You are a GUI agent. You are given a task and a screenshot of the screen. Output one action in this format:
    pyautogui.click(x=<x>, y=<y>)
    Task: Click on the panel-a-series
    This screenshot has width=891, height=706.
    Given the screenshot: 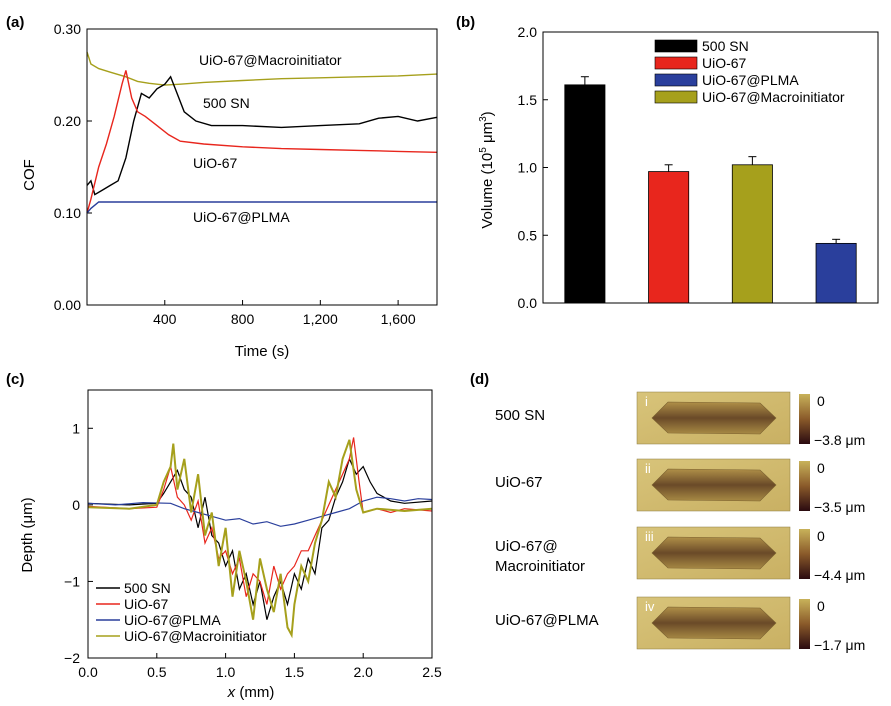 What is the action you would take?
    pyautogui.click(x=262, y=132)
    